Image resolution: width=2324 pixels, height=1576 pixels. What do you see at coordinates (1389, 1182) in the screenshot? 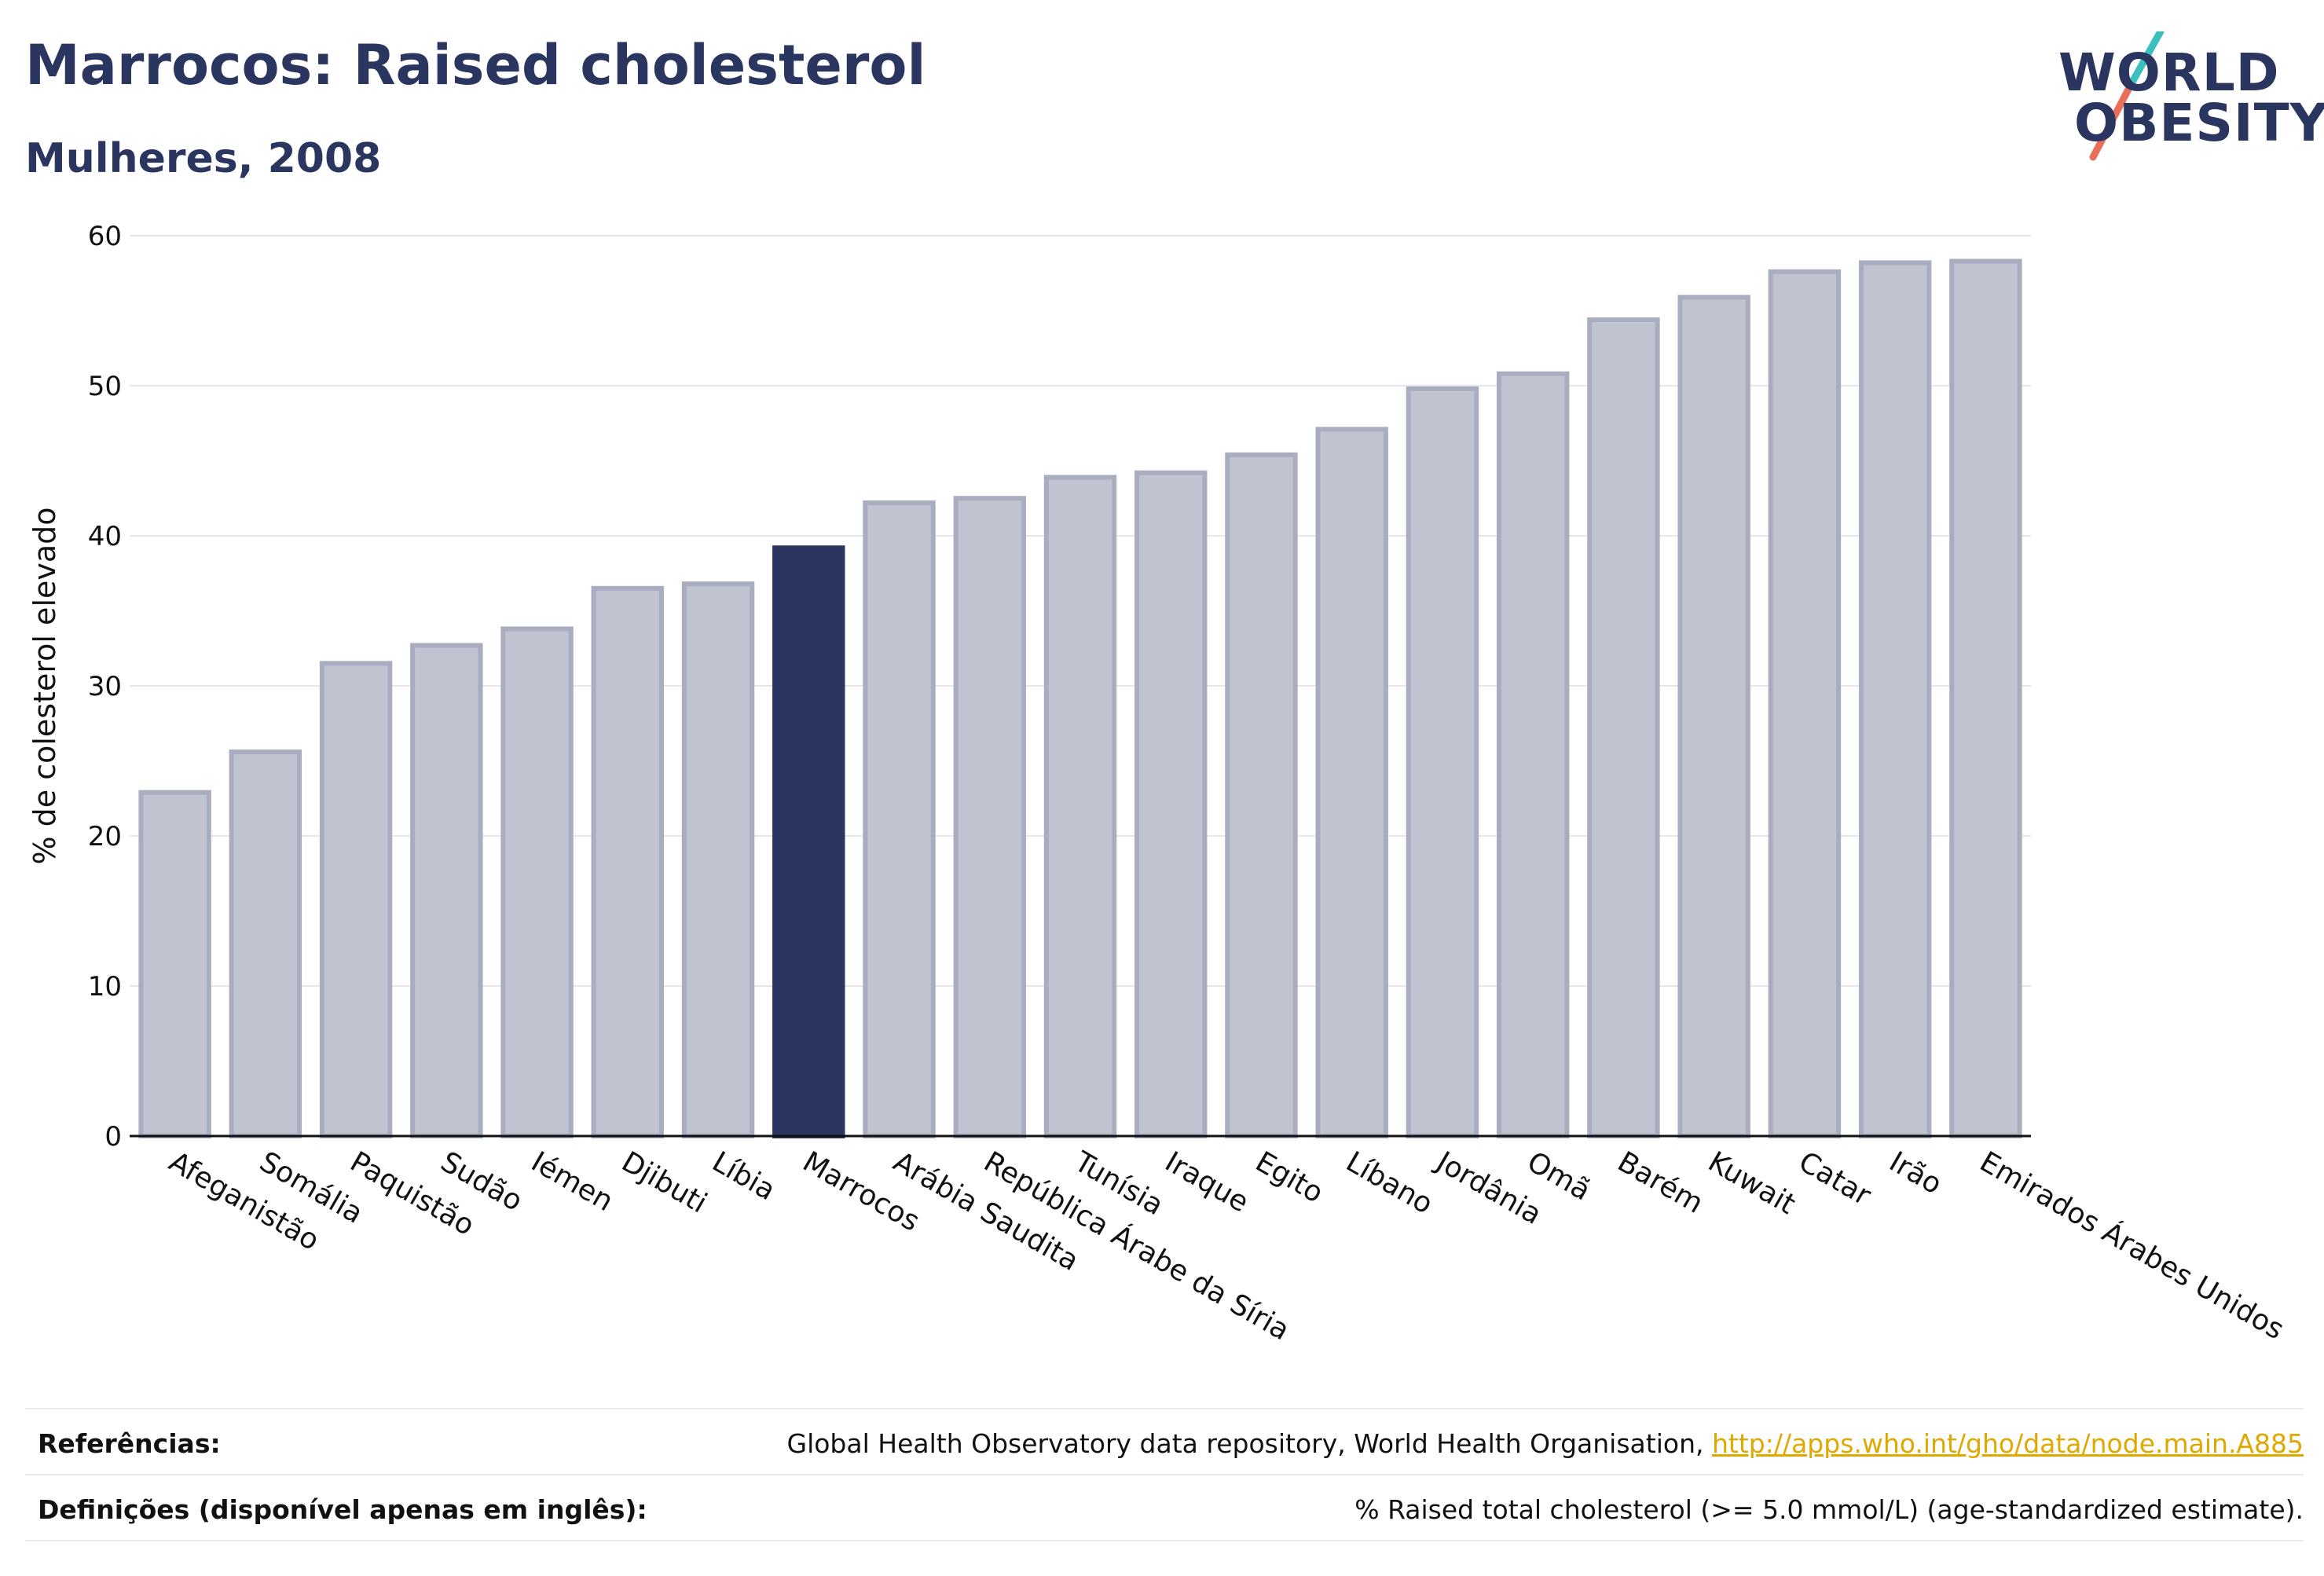
I see `x-tick-label: Líbano` at bounding box center [1389, 1182].